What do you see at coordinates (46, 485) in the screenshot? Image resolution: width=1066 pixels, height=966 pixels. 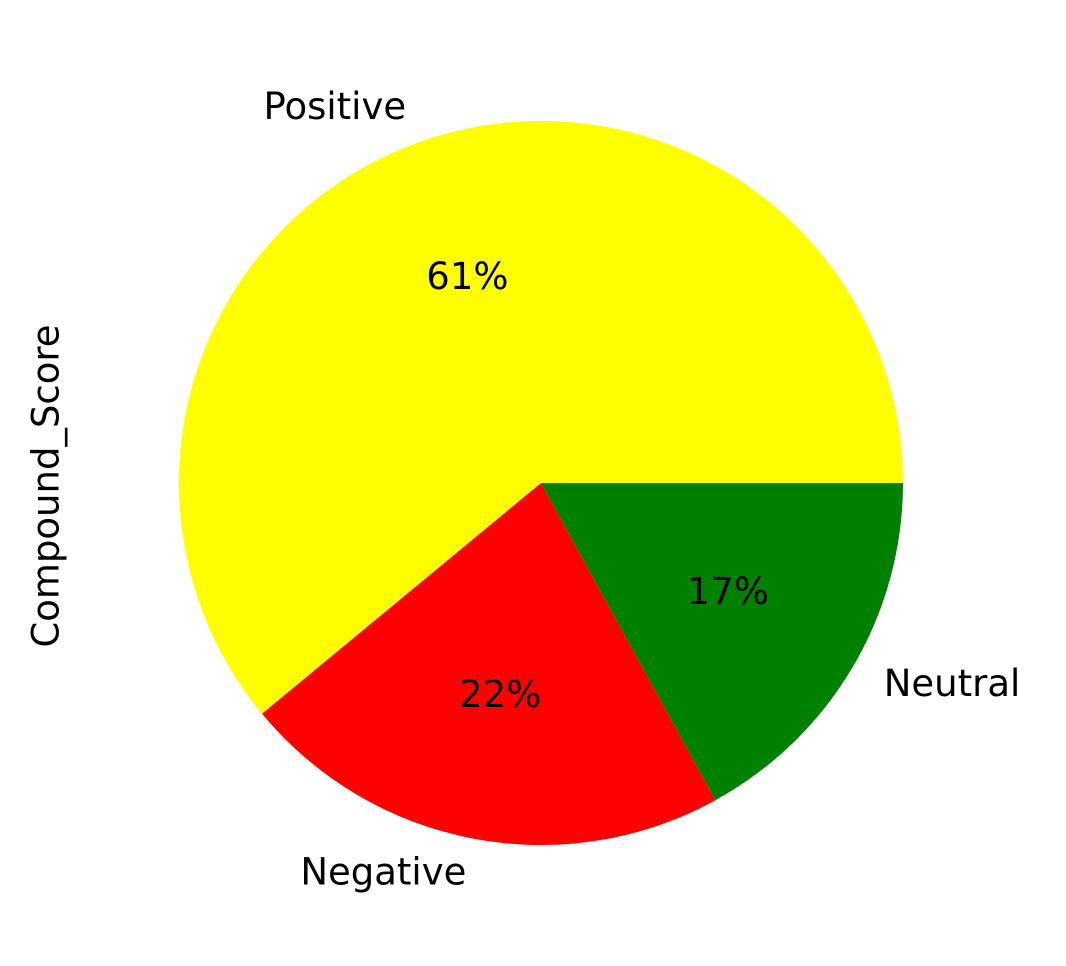 I see `y-axis-label: Compound_Score` at bounding box center [46, 485].